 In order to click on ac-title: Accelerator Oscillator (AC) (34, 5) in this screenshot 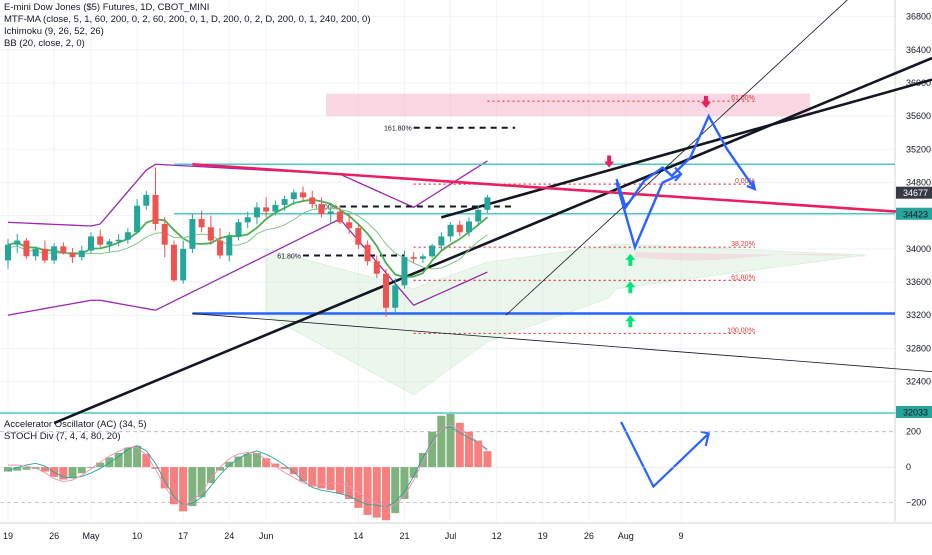, I will do `click(75, 424)`.